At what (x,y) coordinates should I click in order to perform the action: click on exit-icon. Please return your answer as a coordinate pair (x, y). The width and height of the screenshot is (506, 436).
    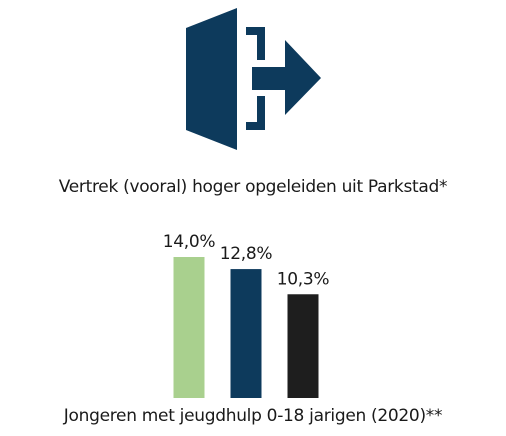
    Looking at the image, I should click on (253, 79).